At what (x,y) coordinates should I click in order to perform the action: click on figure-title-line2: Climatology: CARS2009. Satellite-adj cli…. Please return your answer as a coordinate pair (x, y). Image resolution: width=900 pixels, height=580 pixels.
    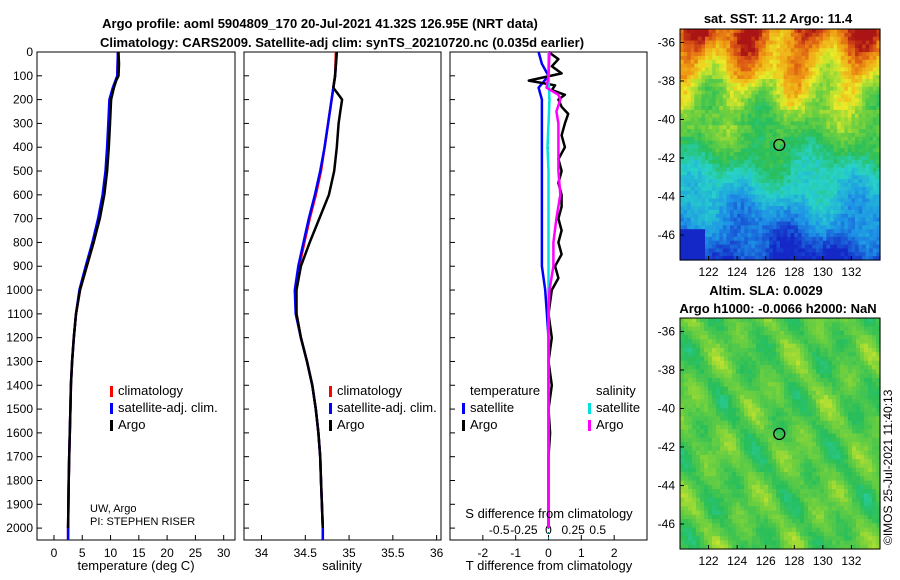
    Looking at the image, I should click on (342, 42).